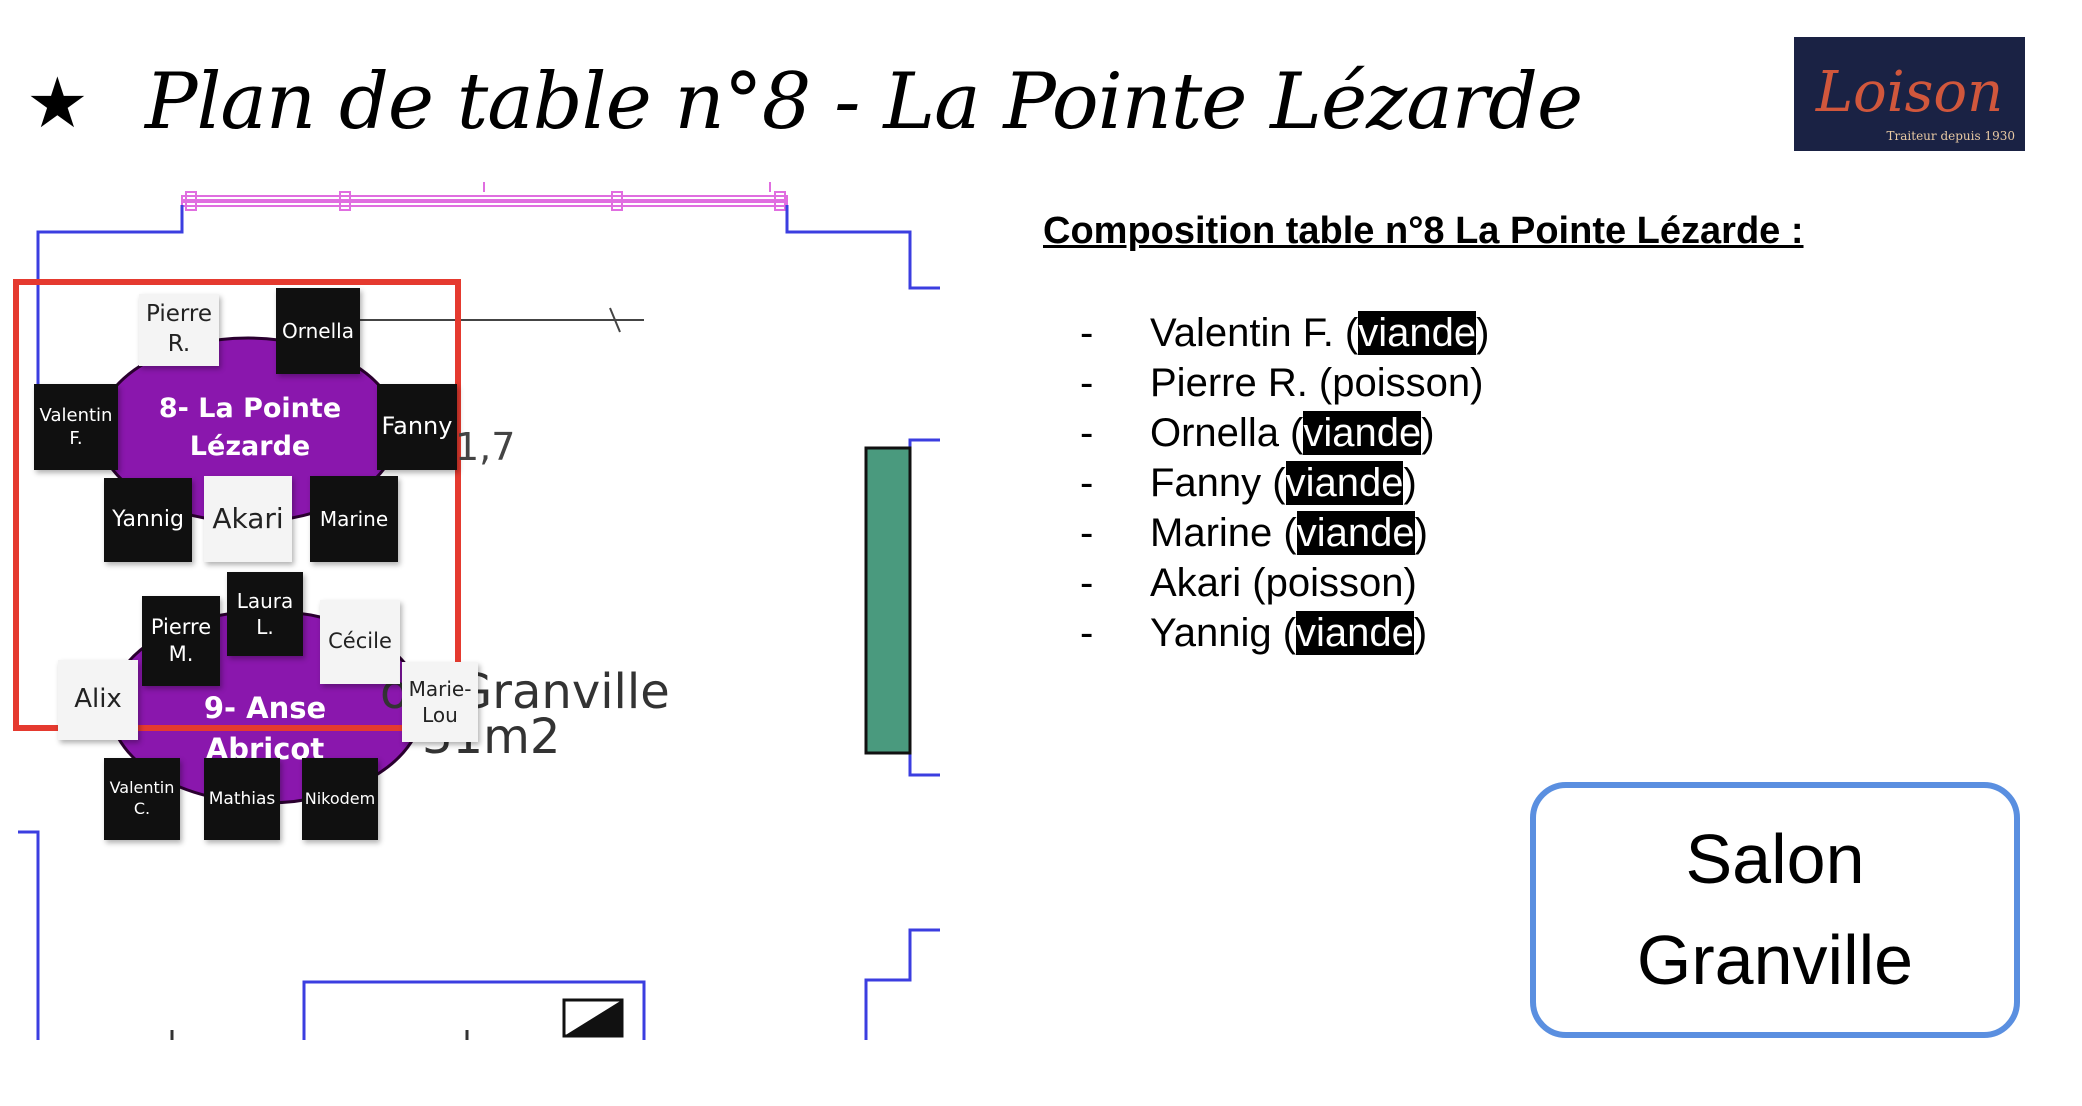  I want to click on composition-item: - Ornella (viande), so click(1284, 433).